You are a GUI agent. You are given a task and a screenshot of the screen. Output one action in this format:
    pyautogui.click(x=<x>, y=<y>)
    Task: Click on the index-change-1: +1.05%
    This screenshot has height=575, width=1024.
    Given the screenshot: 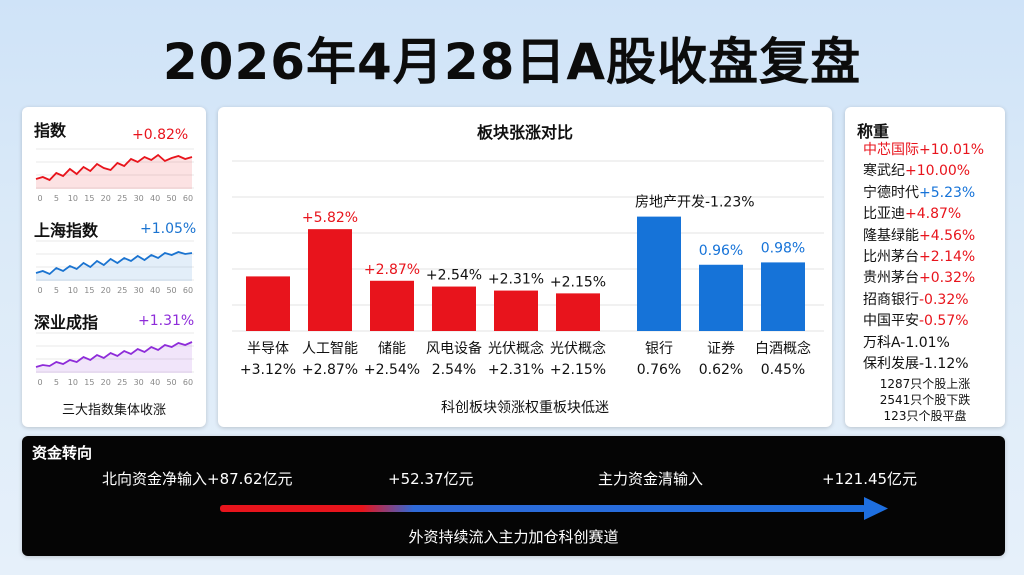 What is the action you would take?
    pyautogui.click(x=168, y=229)
    